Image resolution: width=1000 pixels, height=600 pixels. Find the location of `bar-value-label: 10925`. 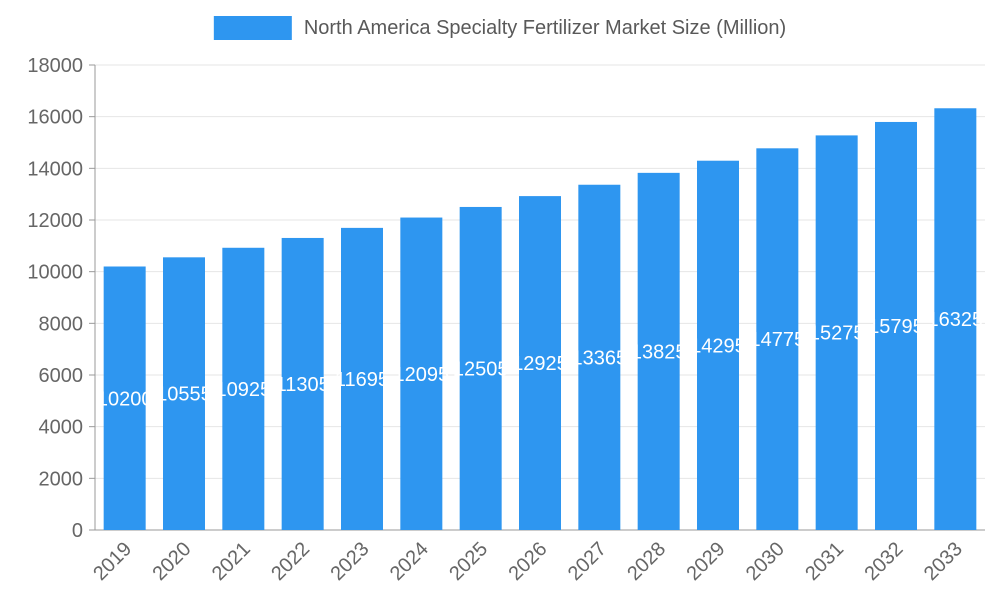

bar-value-label: 10925 is located at coordinates (244, 390).